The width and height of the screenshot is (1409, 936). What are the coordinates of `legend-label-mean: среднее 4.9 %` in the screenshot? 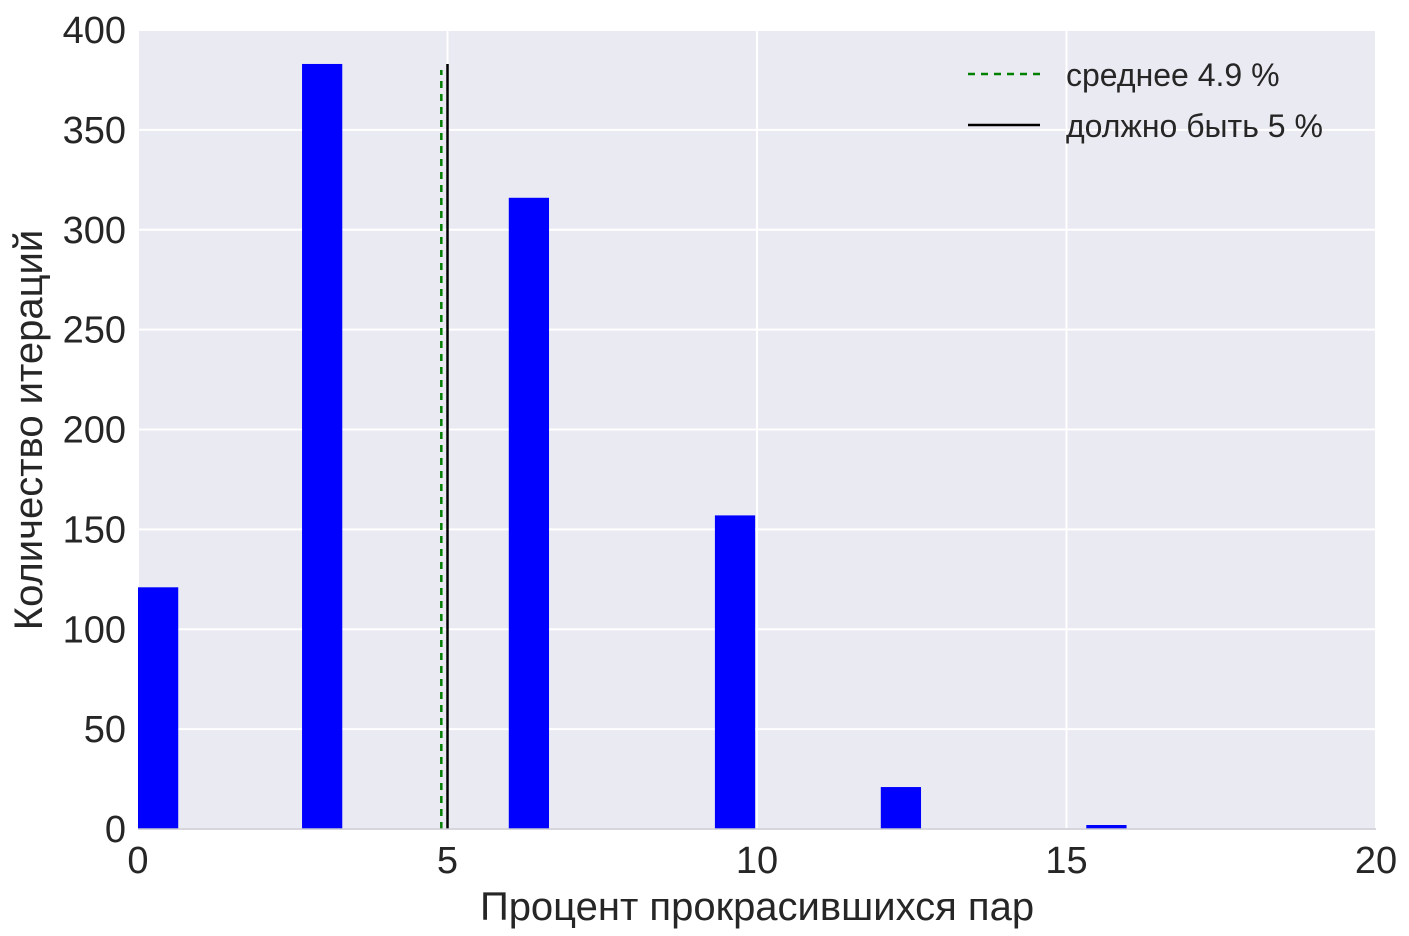 It's located at (1173, 75).